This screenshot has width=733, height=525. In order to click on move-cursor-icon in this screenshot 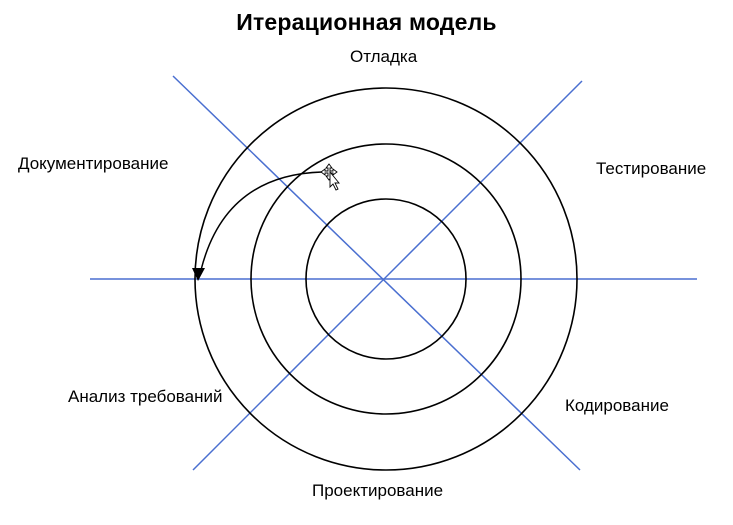, I will do `click(330, 177)`.